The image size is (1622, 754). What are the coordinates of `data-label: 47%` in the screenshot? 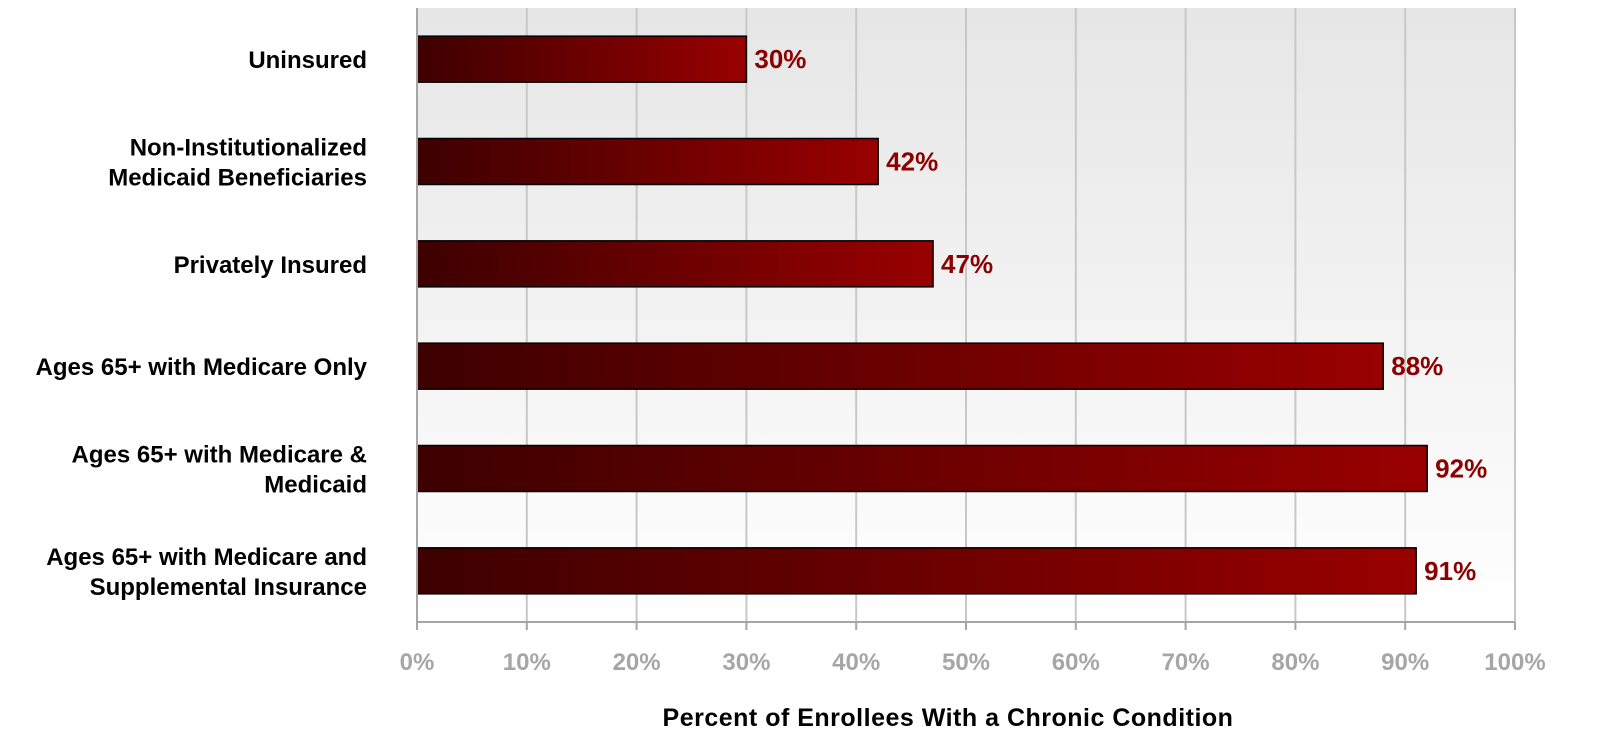 It's located at (967, 264).